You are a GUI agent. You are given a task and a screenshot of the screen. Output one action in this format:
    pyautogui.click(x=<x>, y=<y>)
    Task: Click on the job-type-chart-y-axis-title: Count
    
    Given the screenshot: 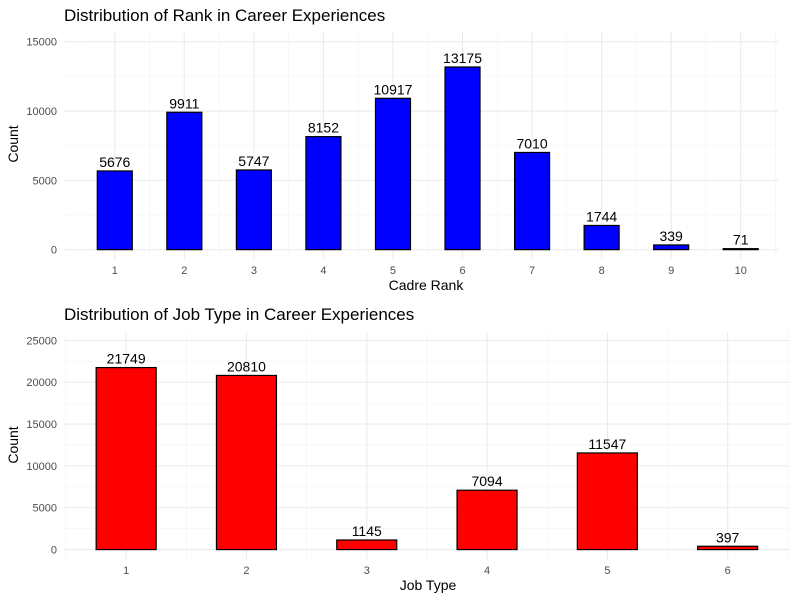 What is the action you would take?
    pyautogui.click(x=13, y=444)
    